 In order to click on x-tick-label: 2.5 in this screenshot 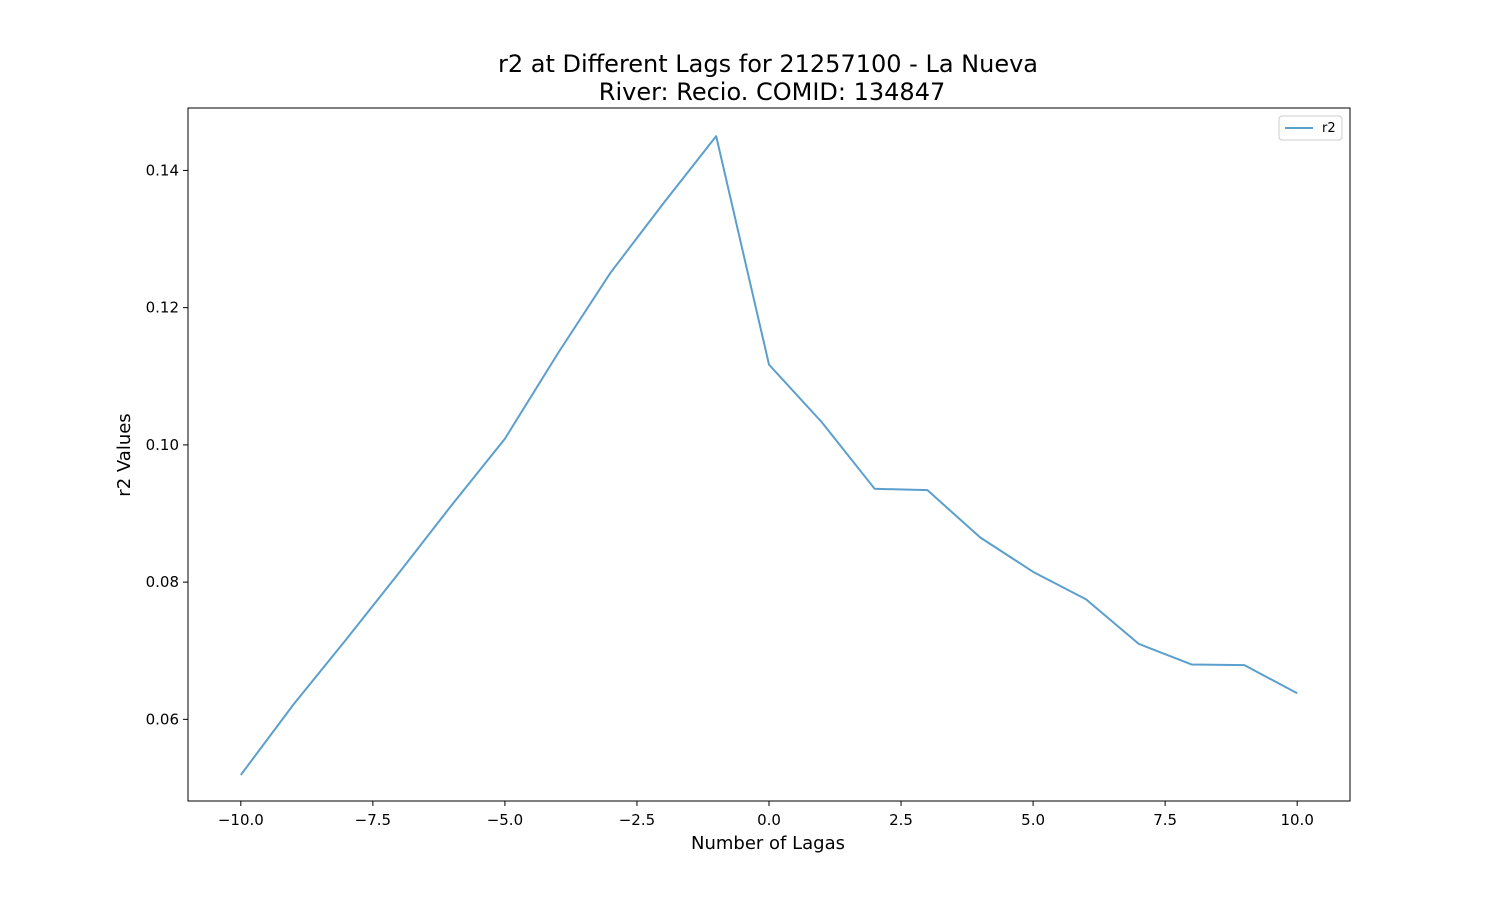, I will do `click(901, 820)`.